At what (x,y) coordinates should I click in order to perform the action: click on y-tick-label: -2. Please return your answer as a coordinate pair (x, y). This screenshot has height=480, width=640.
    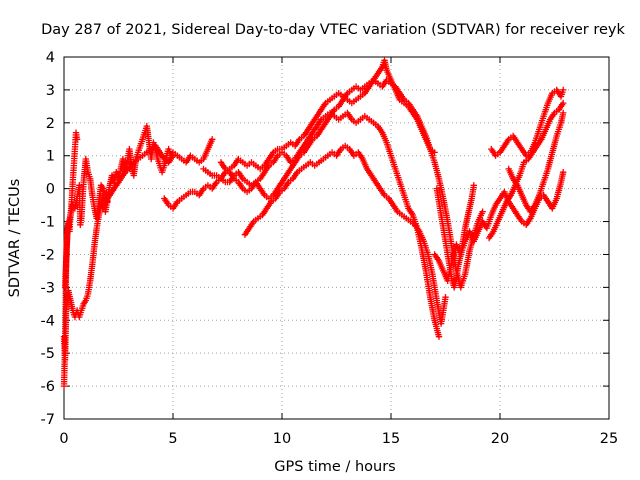
    Looking at the image, I should click on (48, 255).